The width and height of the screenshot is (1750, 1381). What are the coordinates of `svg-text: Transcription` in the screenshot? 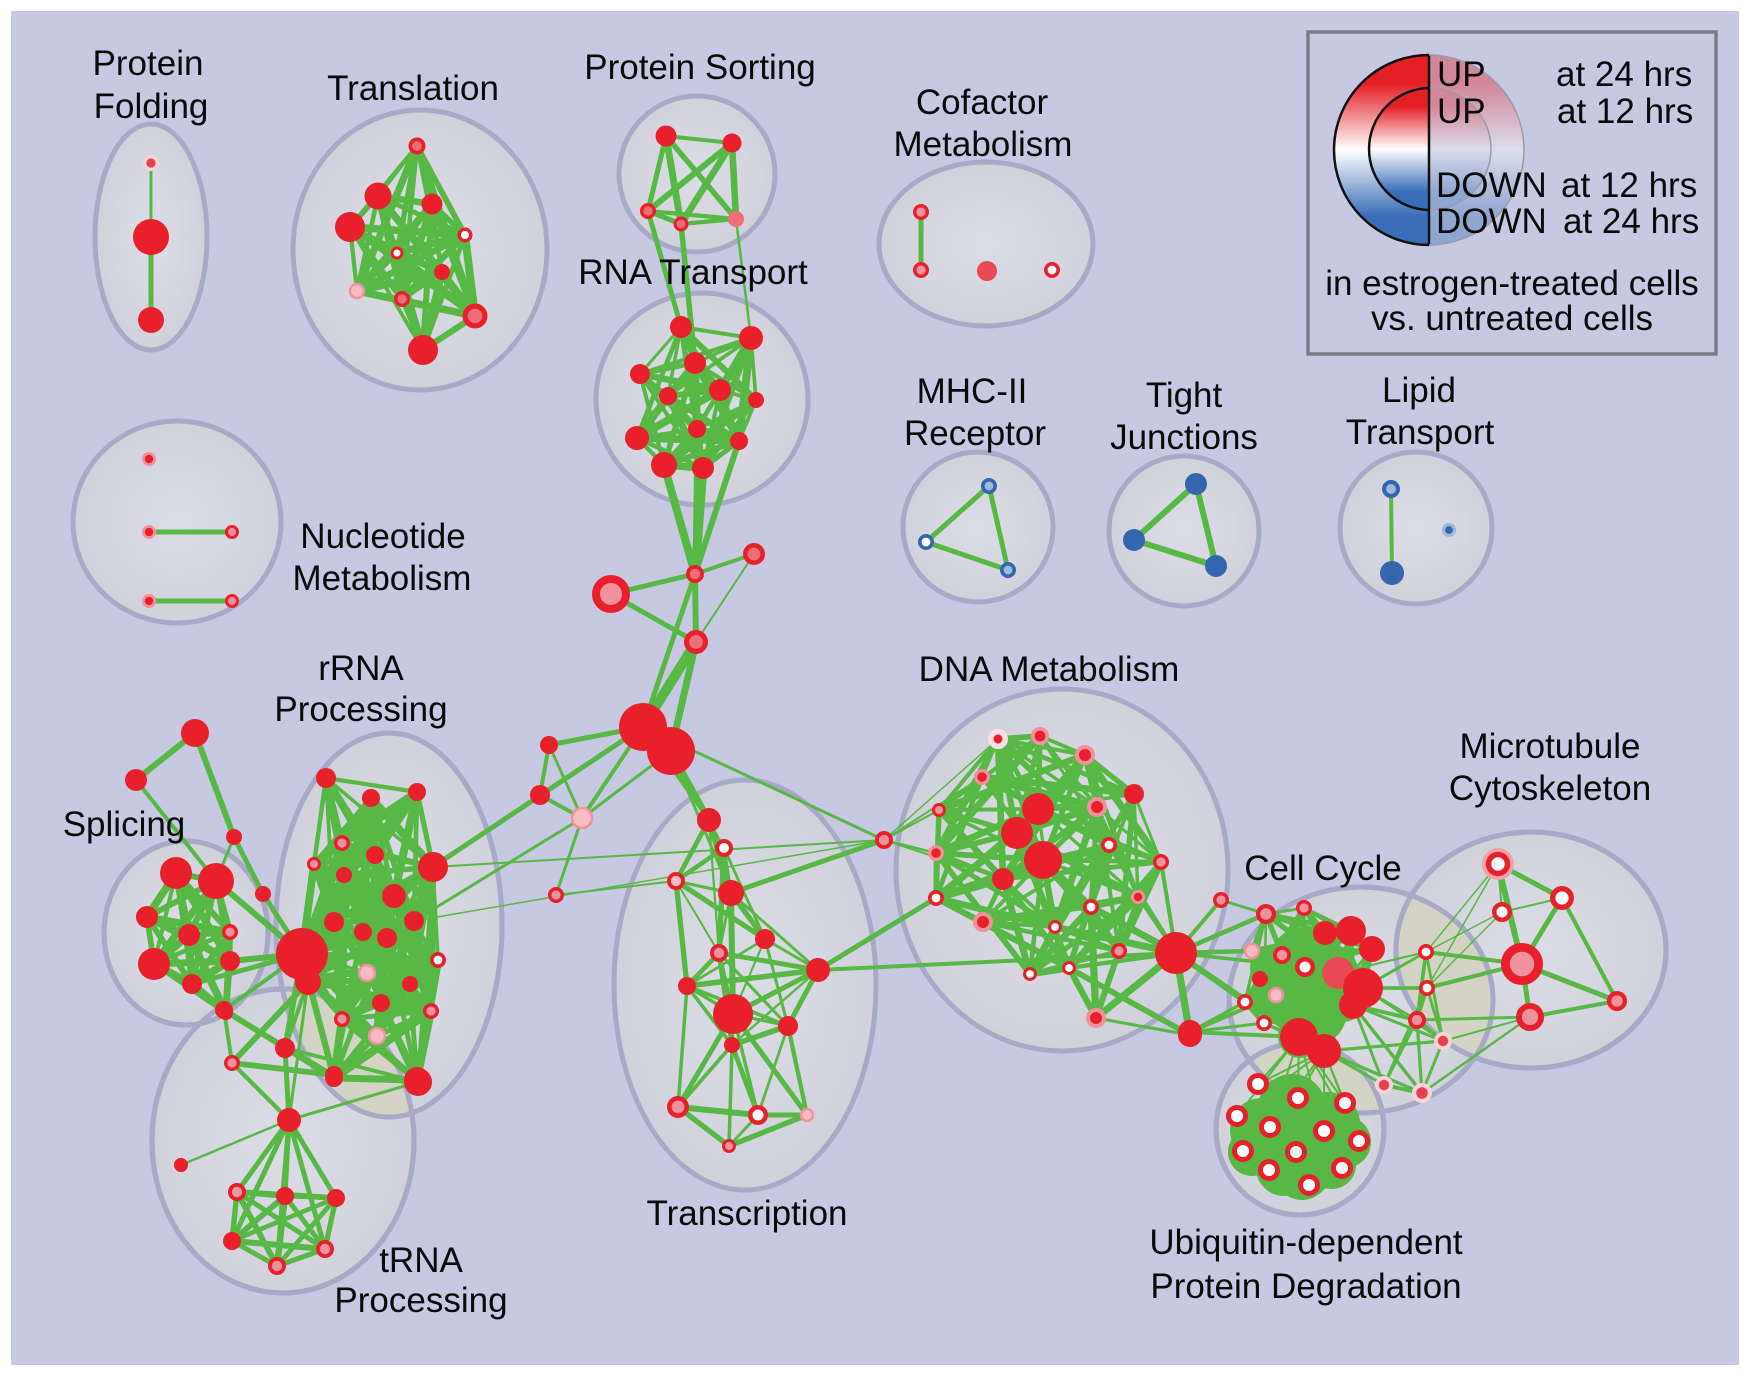 It's located at (747, 1213).